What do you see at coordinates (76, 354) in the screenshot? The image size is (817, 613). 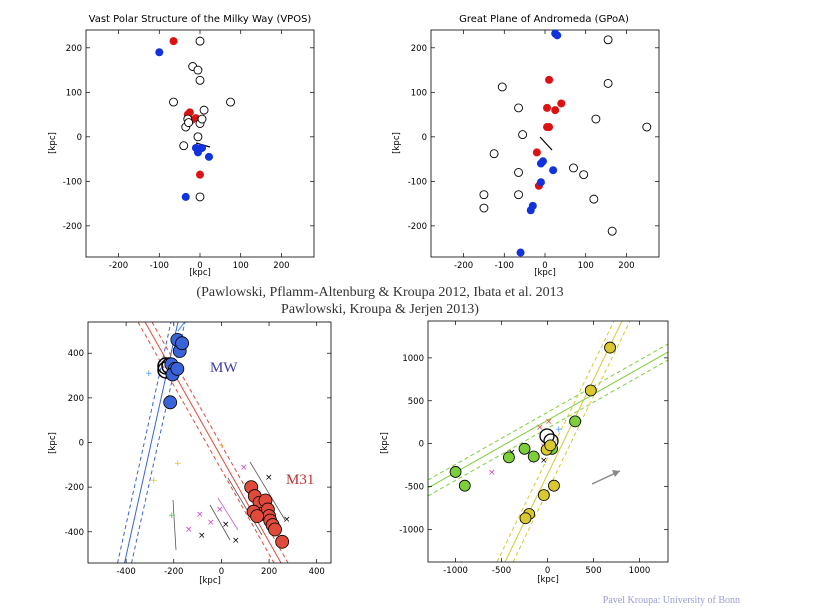 I see `y-tick-label: 400` at bounding box center [76, 354].